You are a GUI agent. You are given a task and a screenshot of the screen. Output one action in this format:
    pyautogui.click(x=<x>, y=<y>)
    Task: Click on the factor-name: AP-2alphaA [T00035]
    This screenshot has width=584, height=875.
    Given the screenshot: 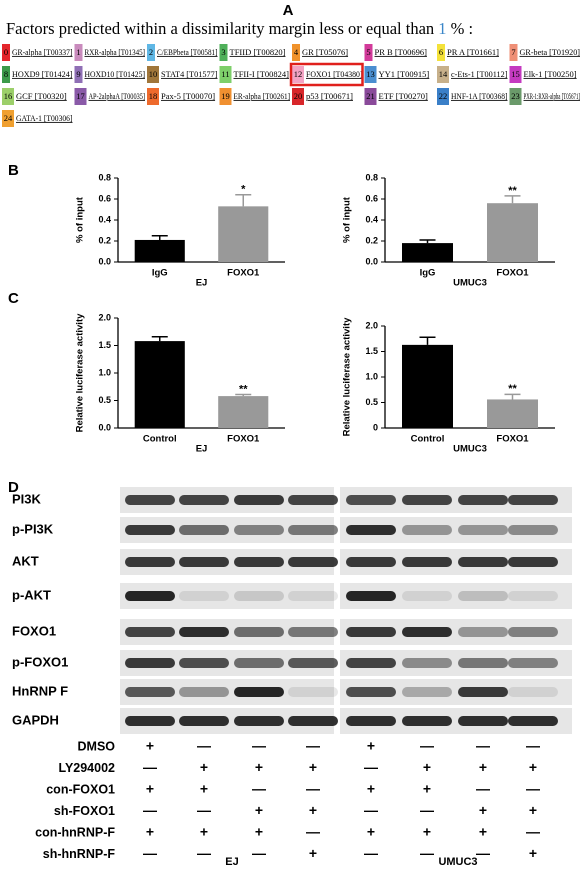 What is the action you would take?
    pyautogui.click(x=117, y=96)
    